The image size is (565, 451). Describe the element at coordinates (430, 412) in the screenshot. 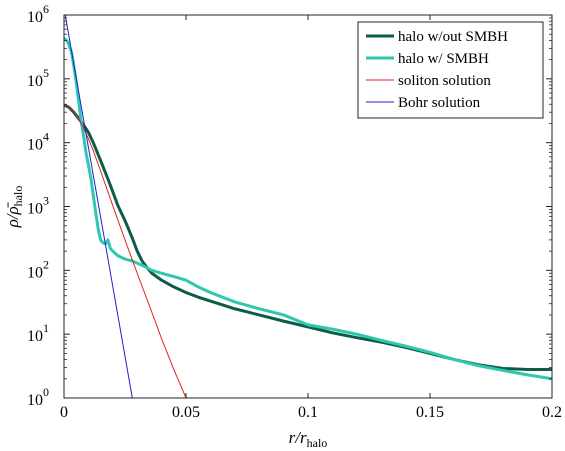

I see `x-tick-label: 0.15` at that location.